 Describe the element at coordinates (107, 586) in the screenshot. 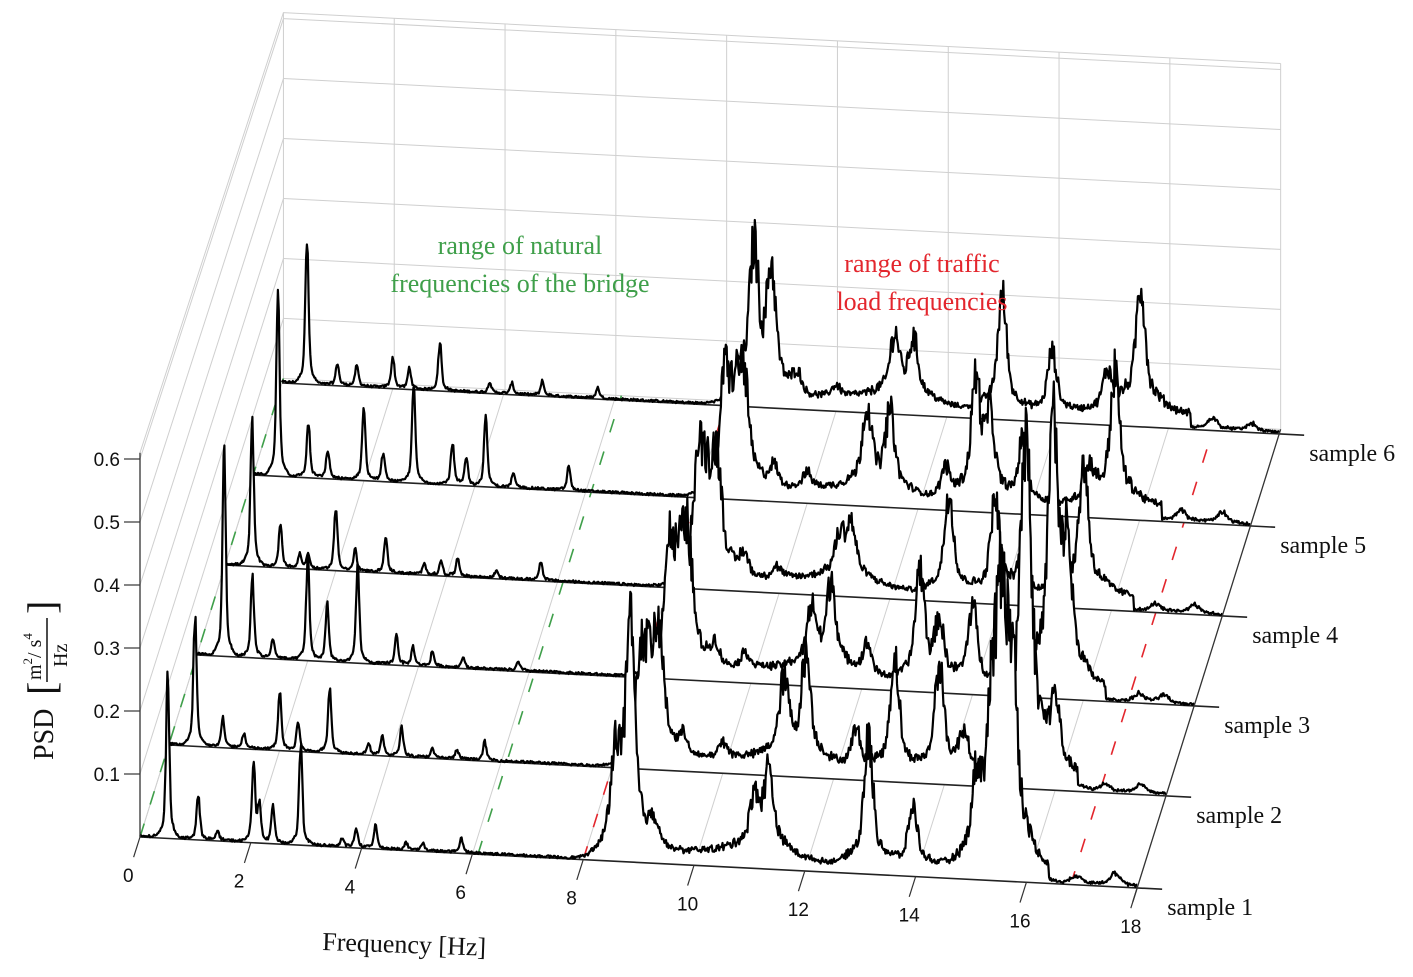

I see `z-tick-label: 0.4` at that location.